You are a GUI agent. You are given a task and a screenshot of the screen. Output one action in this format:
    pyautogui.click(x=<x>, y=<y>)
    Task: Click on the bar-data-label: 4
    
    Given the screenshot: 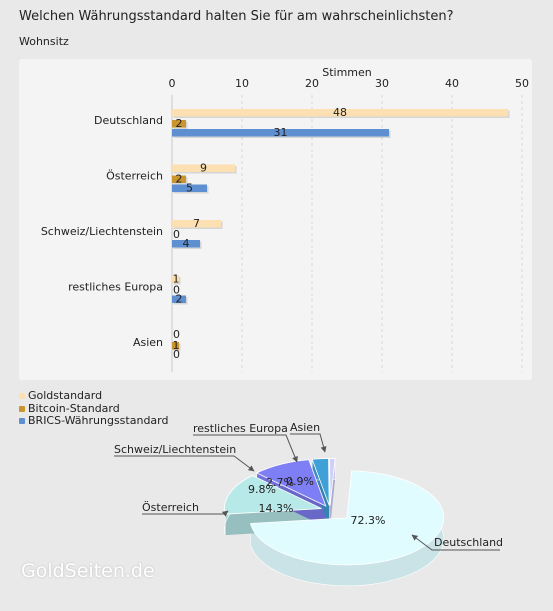 What is the action you would take?
    pyautogui.click(x=186, y=243)
    